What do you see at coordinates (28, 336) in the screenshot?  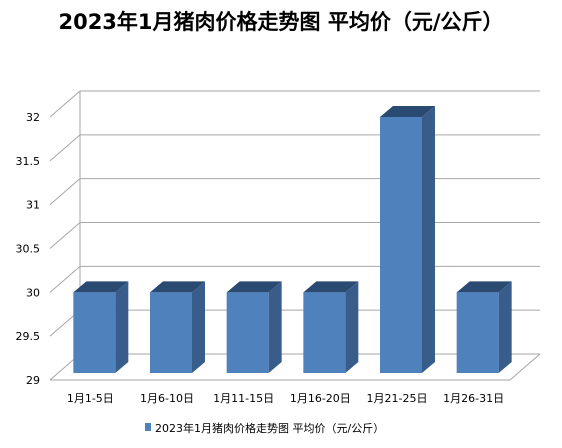 I see `y-tick-label: 29.5` at bounding box center [28, 336].